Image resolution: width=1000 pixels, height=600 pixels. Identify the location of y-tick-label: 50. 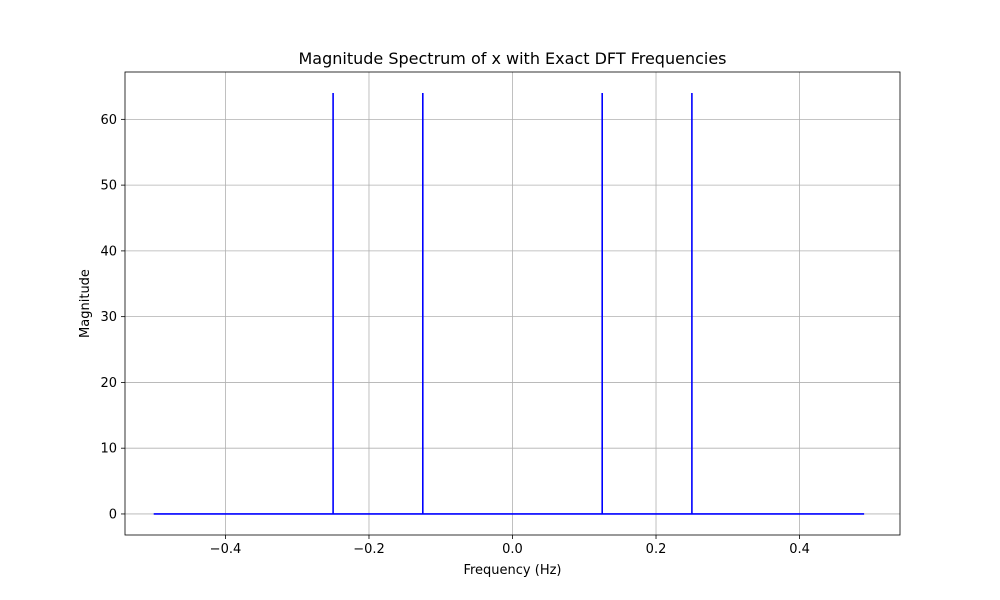
(108, 186).